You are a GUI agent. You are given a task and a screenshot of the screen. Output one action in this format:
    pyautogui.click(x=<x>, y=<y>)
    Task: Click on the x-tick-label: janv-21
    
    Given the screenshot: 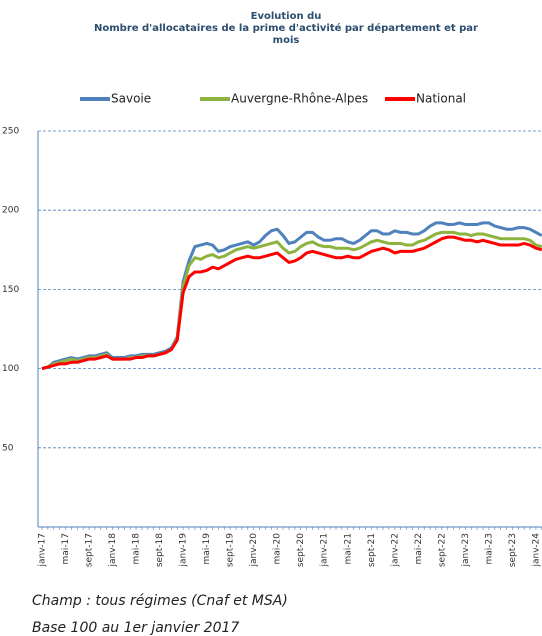 What is the action you would take?
    pyautogui.click(x=325, y=550)
    